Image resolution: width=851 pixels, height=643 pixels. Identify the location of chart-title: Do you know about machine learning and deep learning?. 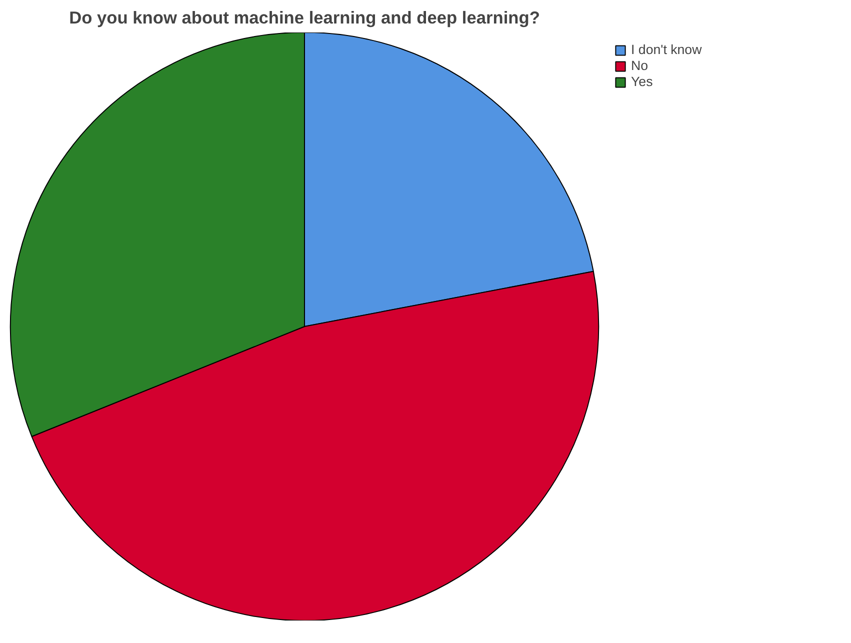
(304, 18).